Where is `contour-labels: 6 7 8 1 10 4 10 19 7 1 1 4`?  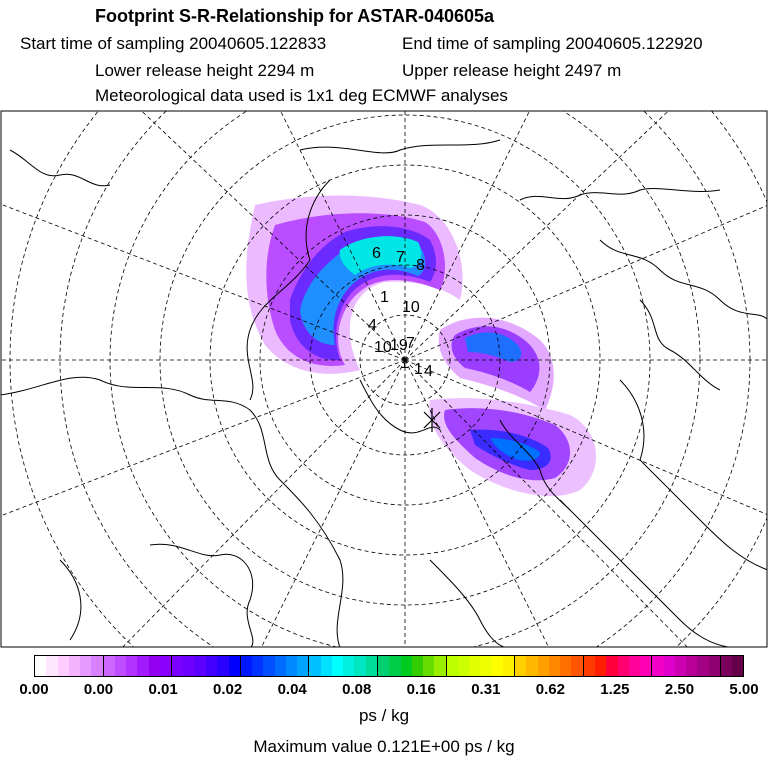
contour-labels: 6 7 8 1 10 4 10 19 7 1 1 4 is located at coordinates (400, 312).